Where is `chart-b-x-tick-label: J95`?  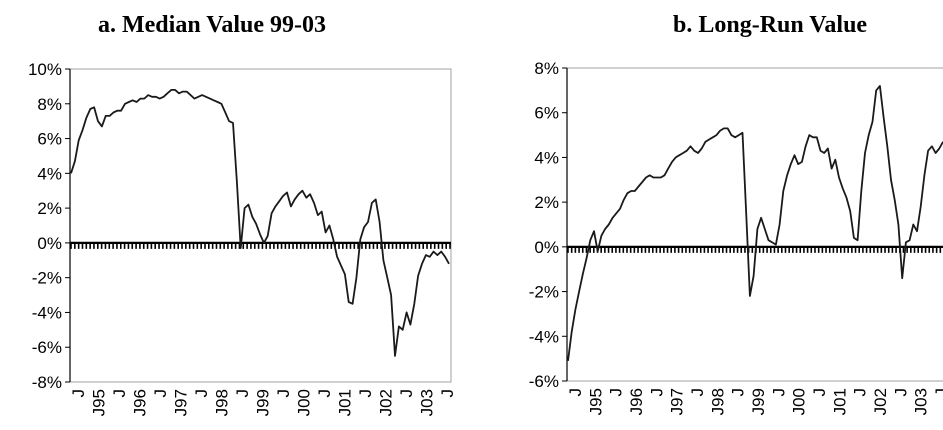 chart-b-x-tick-label: J95 is located at coordinates (595, 401).